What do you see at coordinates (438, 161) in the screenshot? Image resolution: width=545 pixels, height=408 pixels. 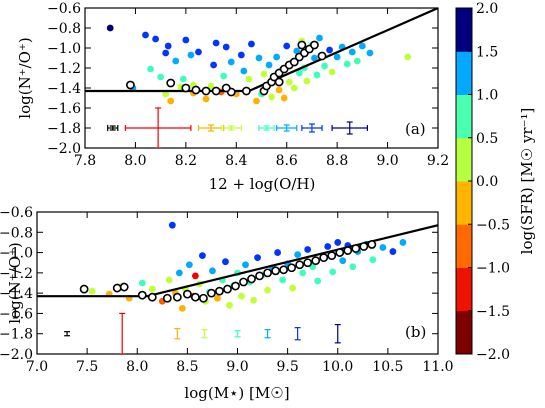 I see `x-tick-label: 9.2` at bounding box center [438, 161].